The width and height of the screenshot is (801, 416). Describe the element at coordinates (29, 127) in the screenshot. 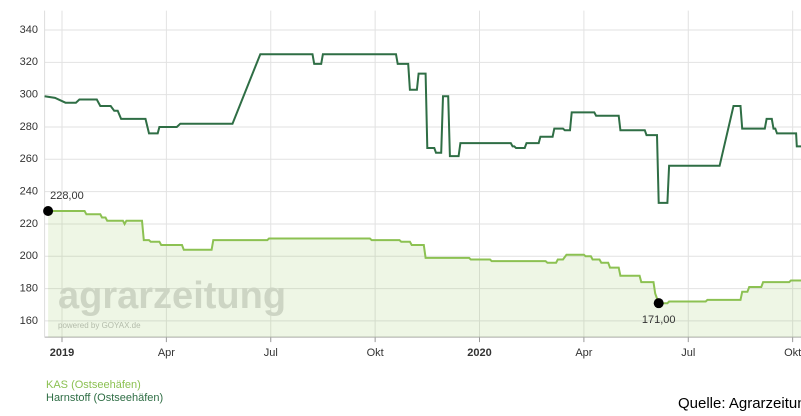

I see `y-tick-label: 280` at that location.